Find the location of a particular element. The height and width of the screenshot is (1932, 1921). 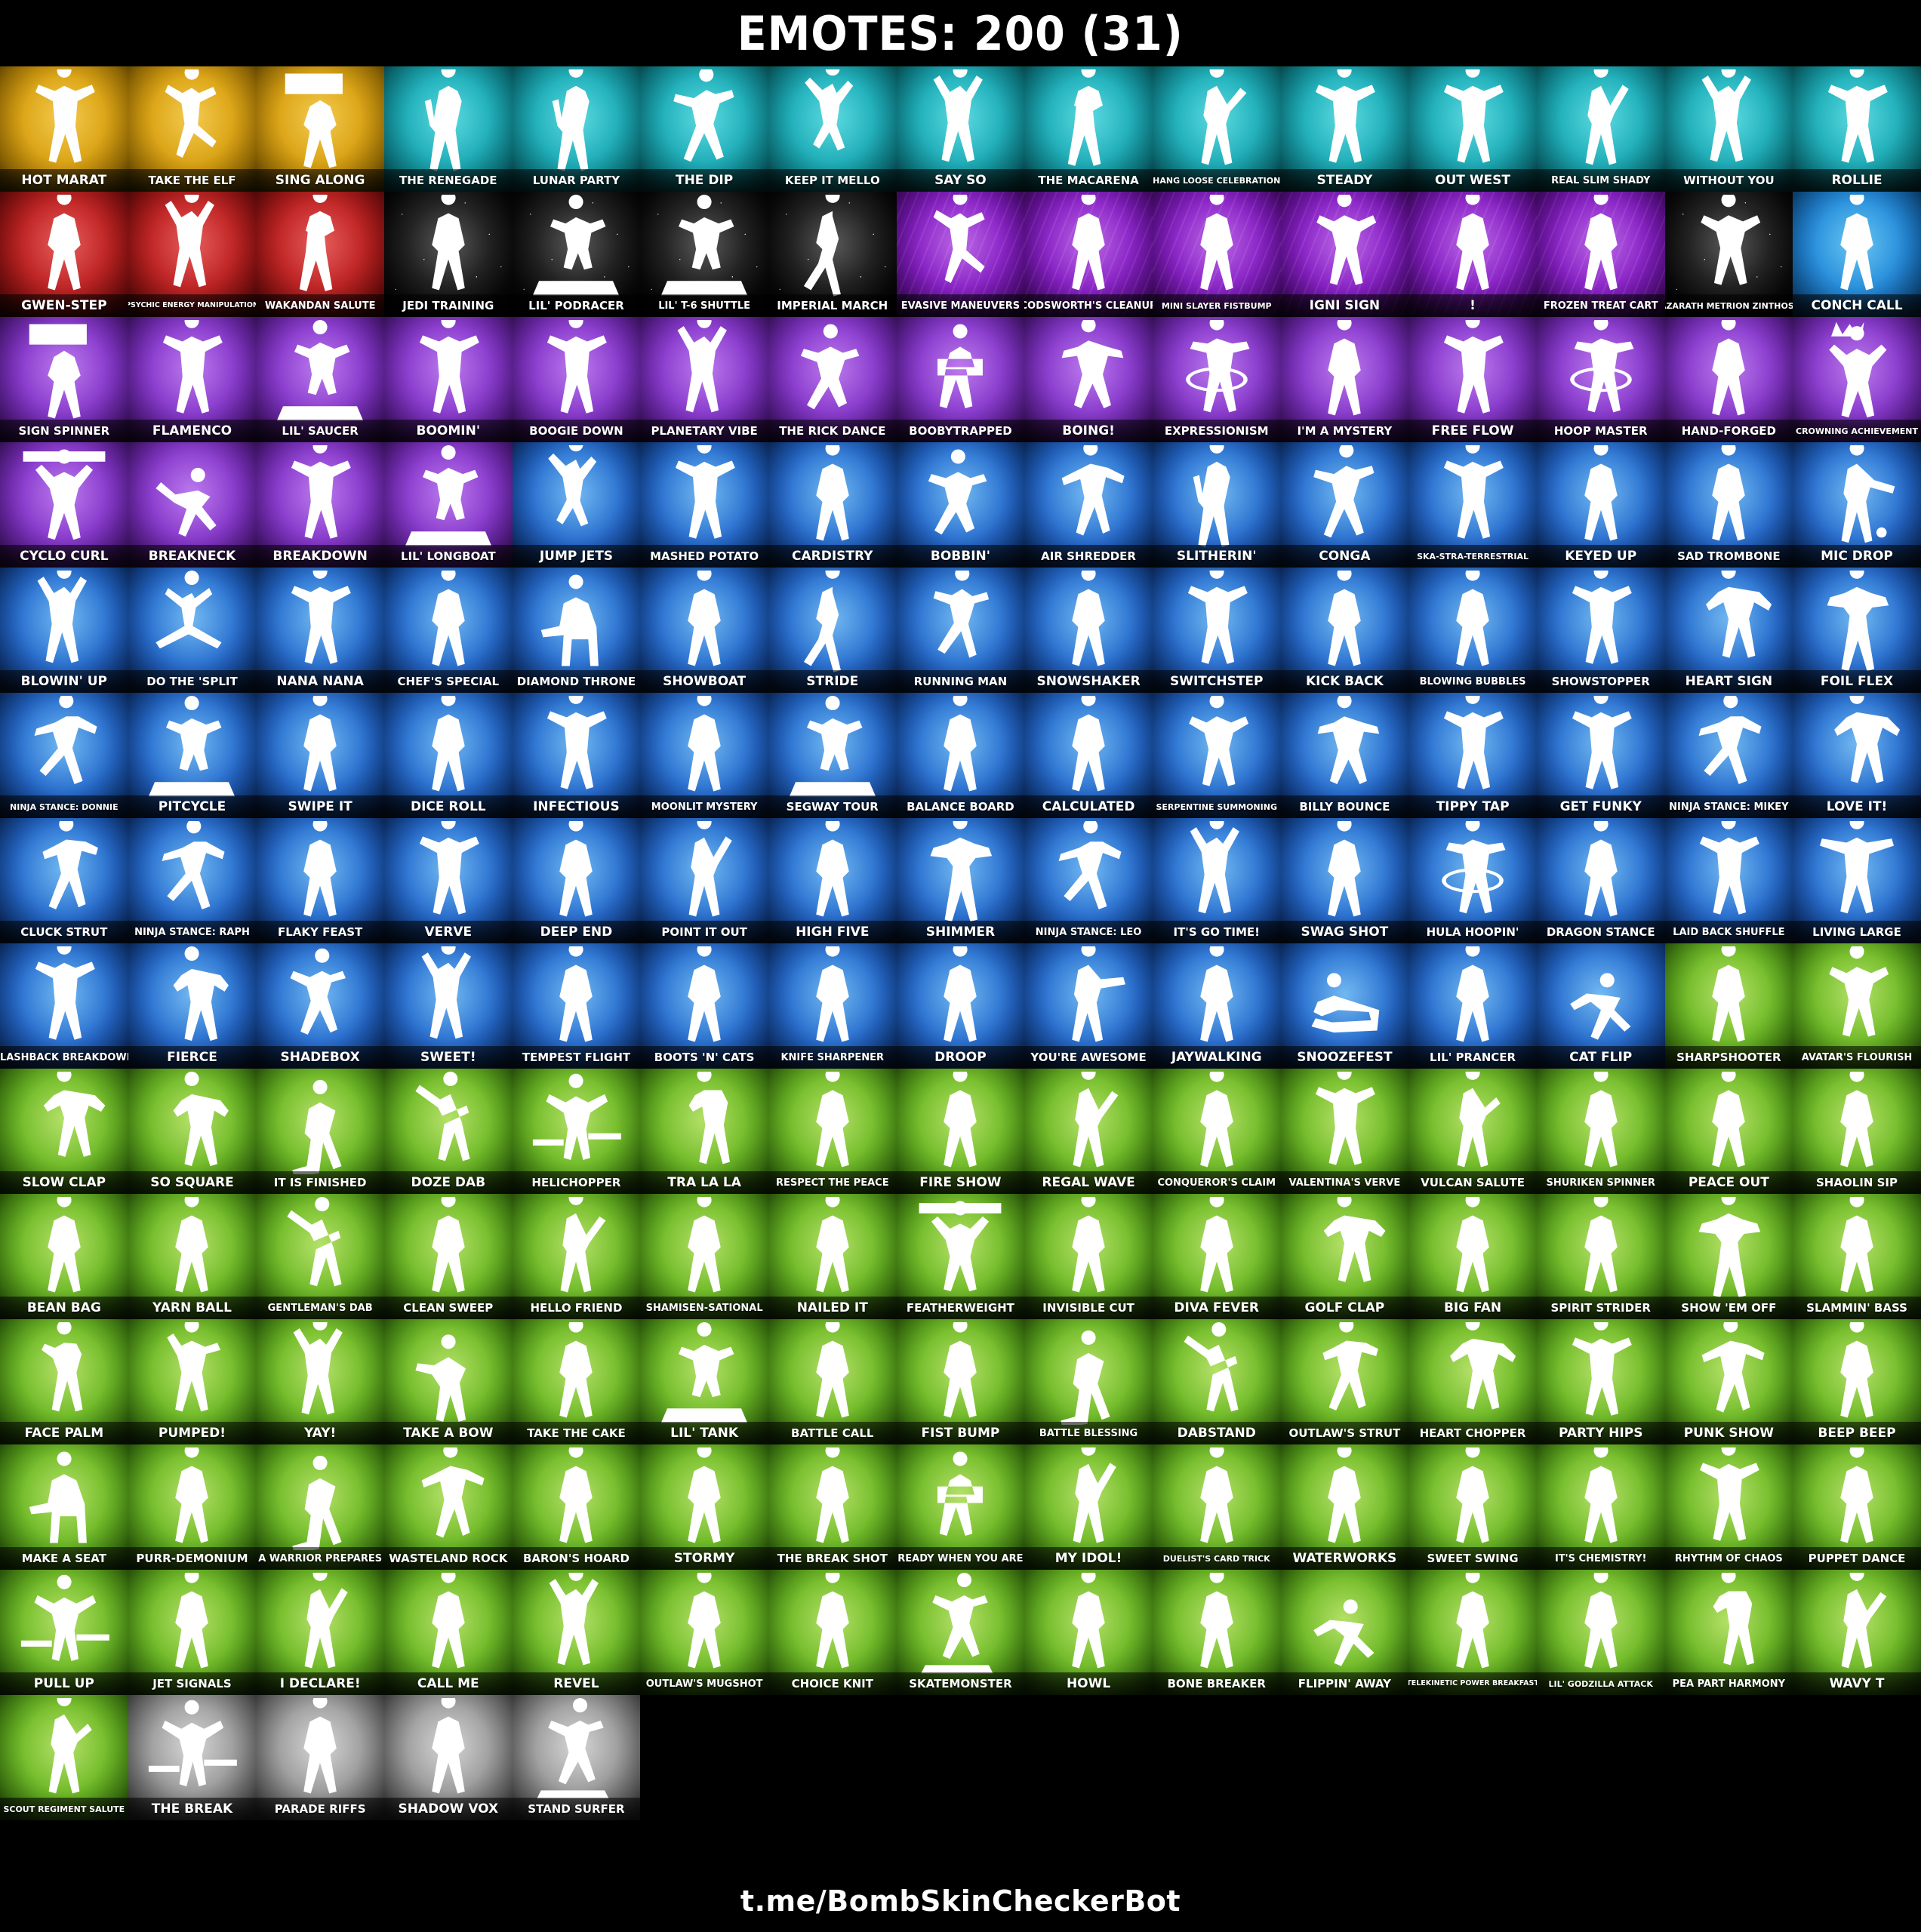

emote-tile: DO THE 'SPLIT is located at coordinates (192, 630).